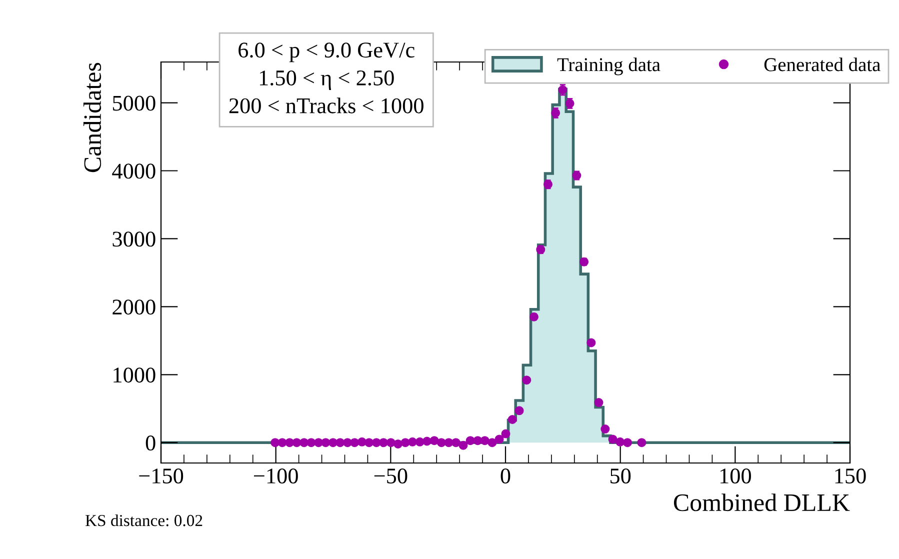 The image size is (899, 559). I want to click on x-tick-label: −150, so click(161, 476).